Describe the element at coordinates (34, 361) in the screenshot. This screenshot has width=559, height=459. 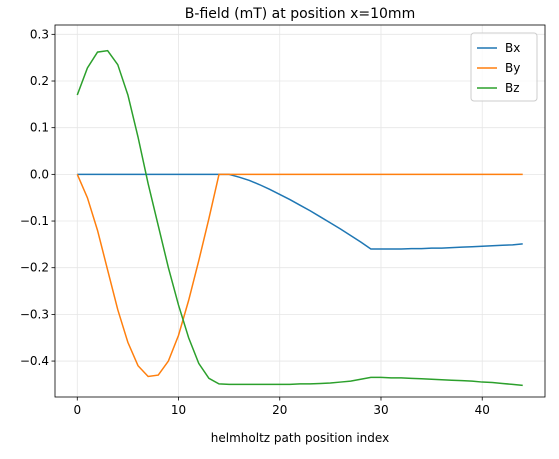
I see `y-tick-label: −0.4` at that location.